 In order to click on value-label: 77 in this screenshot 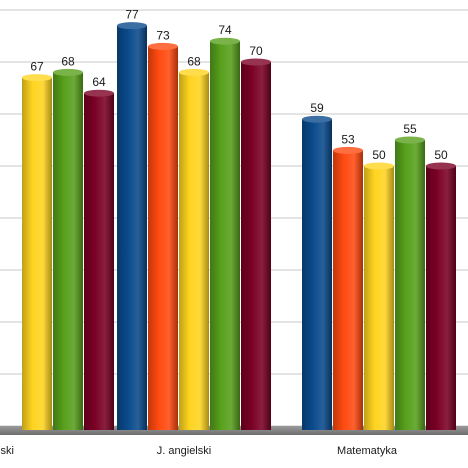, I will do `click(132, 15)`.